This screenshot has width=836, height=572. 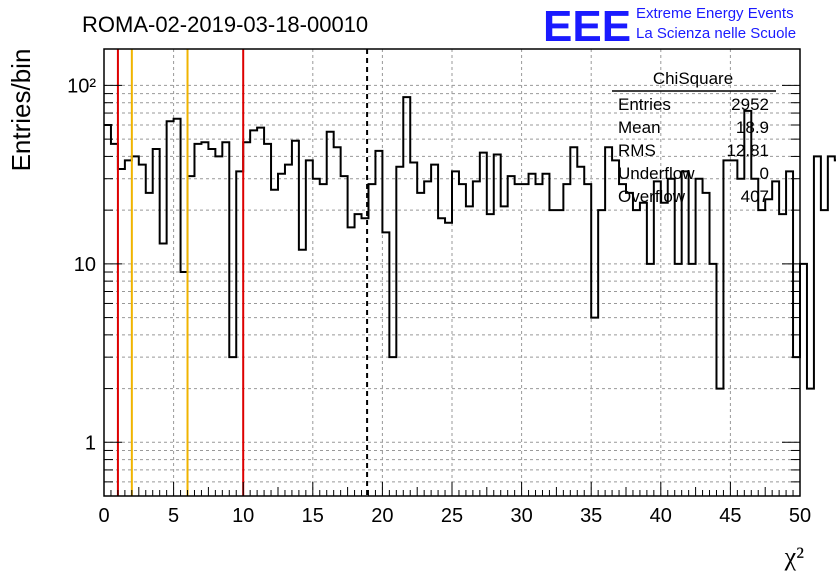 What do you see at coordinates (750, 104) in the screenshot?
I see `stats-row-value: 2952` at bounding box center [750, 104].